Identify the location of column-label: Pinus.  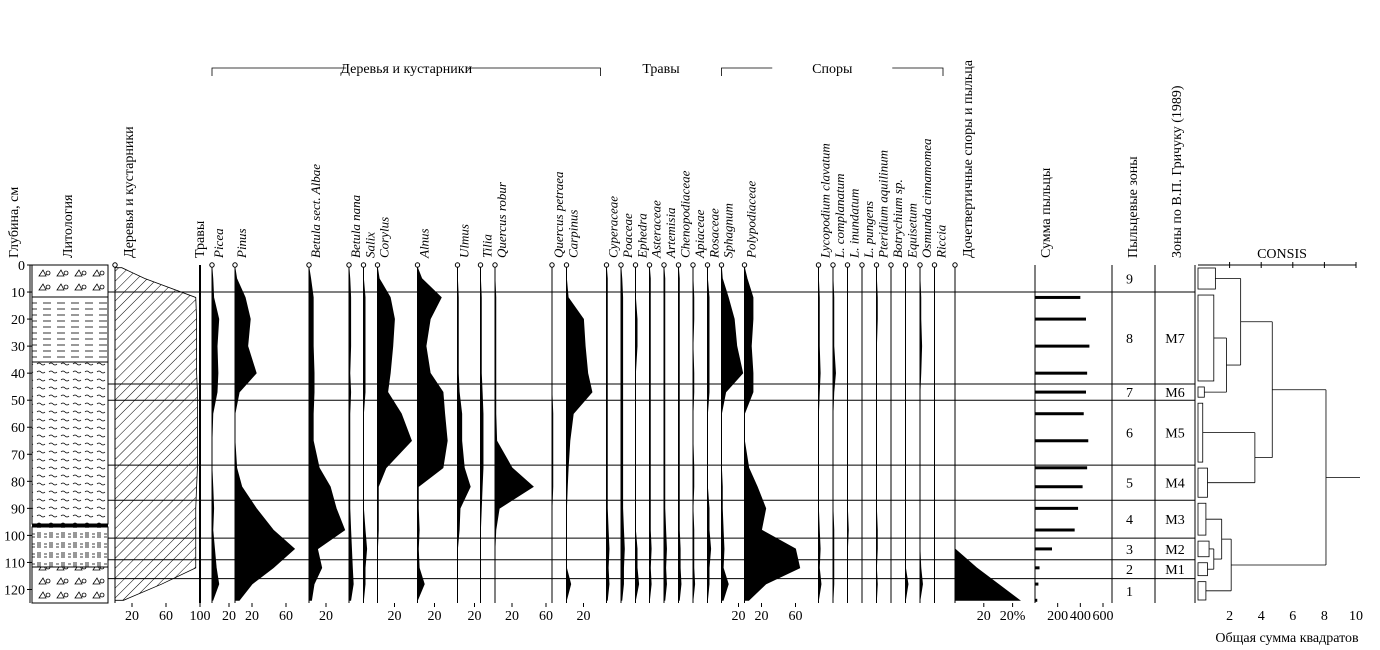
(241, 243).